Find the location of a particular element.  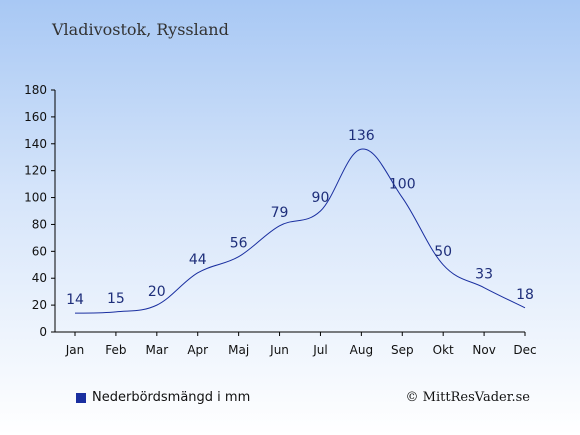

data-label-okt: 50 is located at coordinates (443, 252).